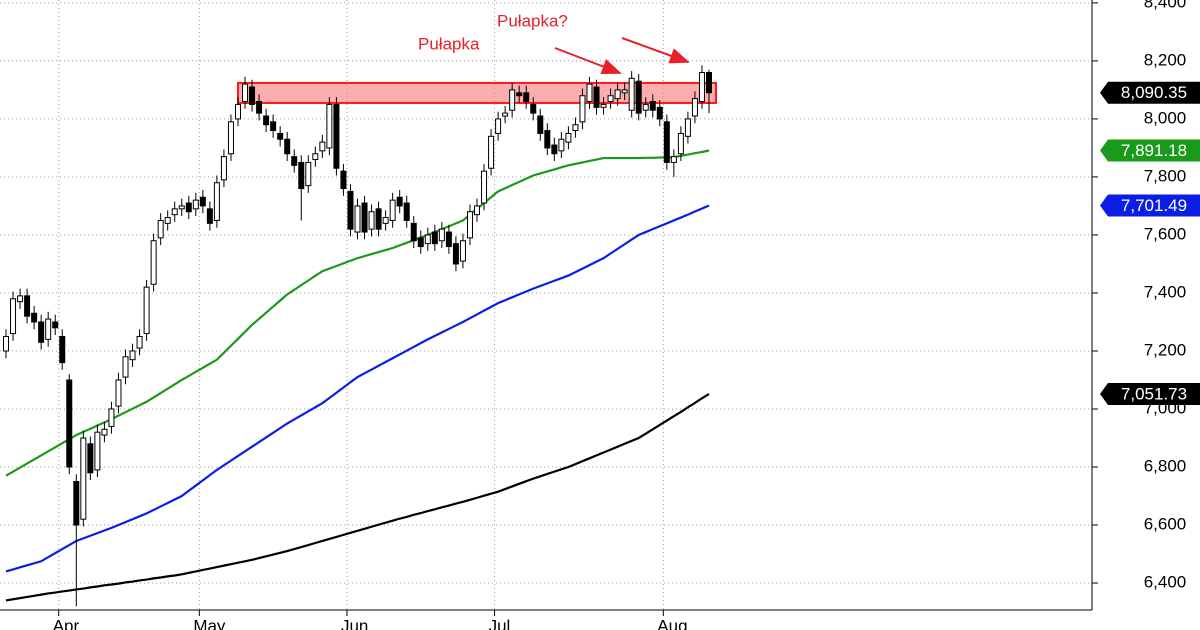  I want to click on resistance-zone, so click(477, 92).